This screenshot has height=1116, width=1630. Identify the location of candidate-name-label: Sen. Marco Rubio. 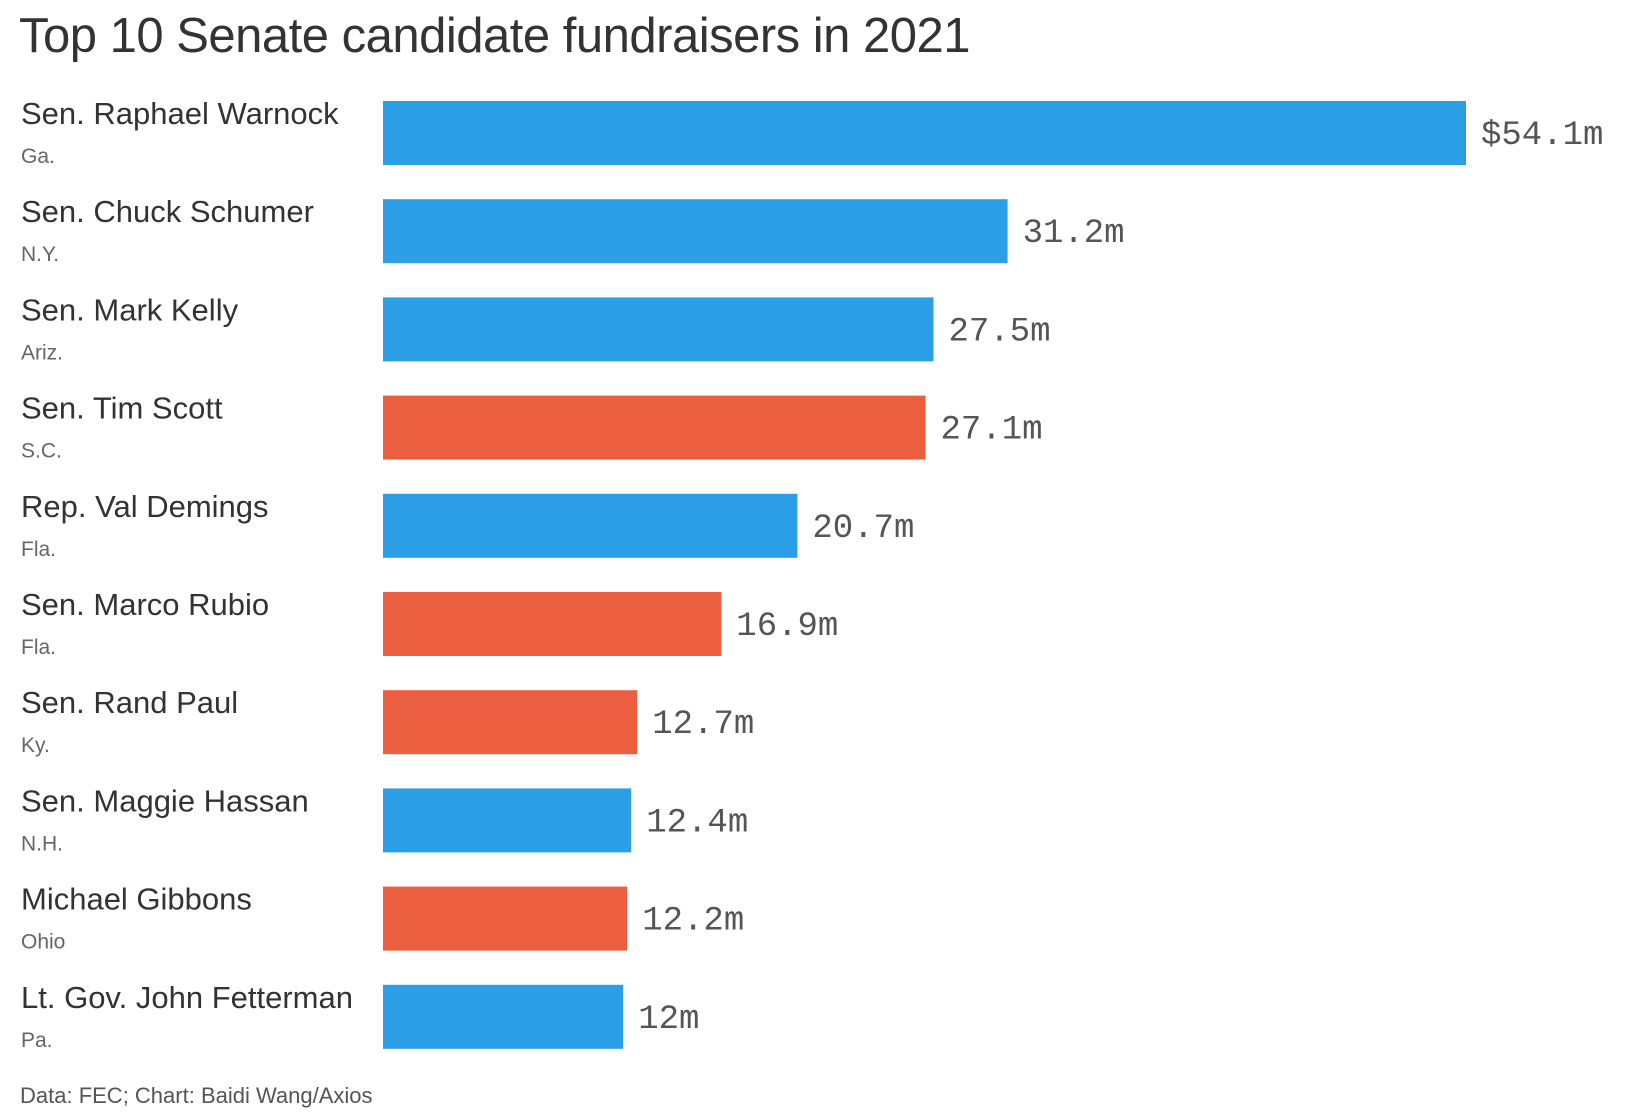
(145, 604).